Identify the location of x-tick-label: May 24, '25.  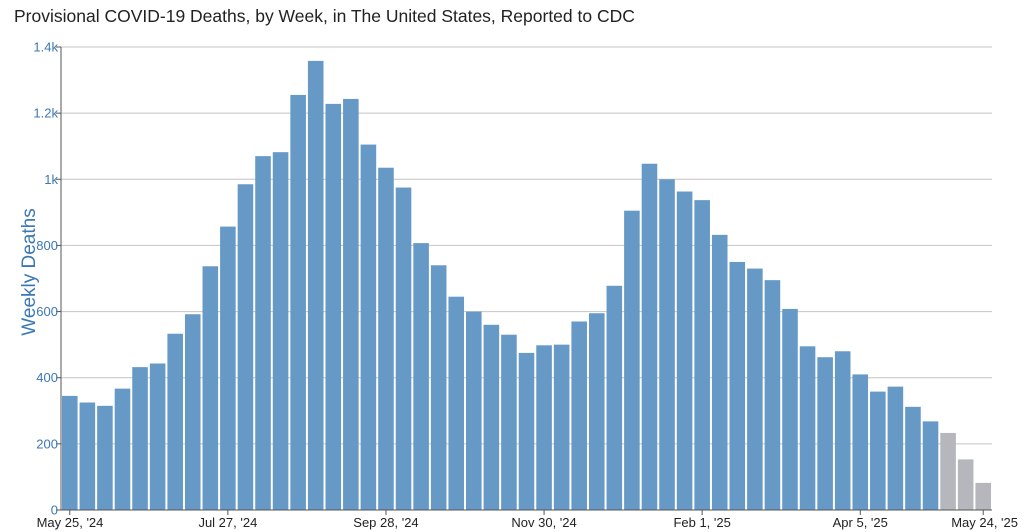
(984, 522).